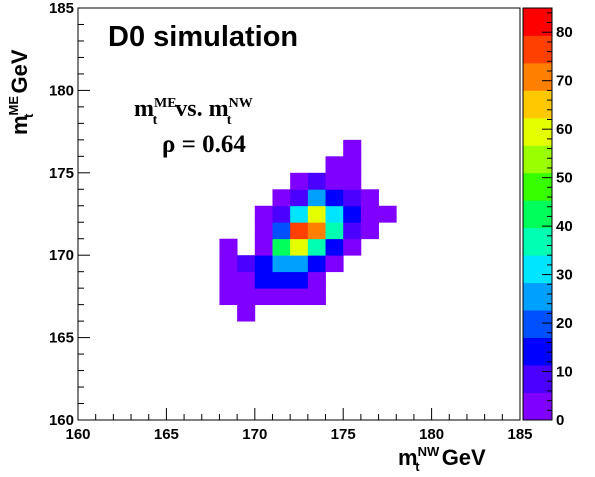 The image size is (595, 477). What do you see at coordinates (564, 372) in the screenshot?
I see `palette-tick-label: 10` at bounding box center [564, 372].